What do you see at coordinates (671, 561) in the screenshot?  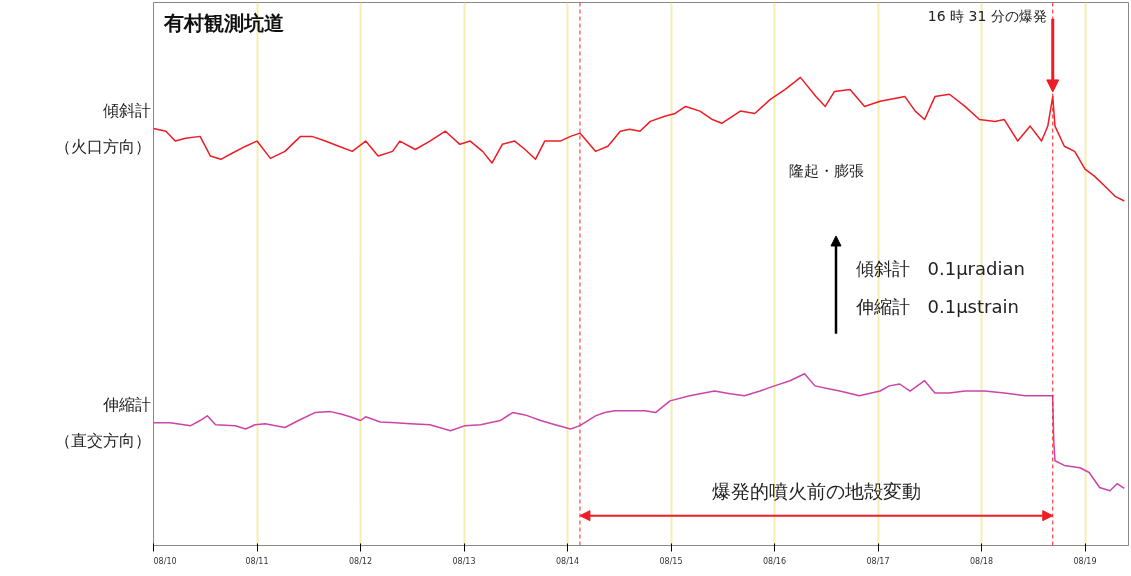 I see `x-tick-label: 08/15` at bounding box center [671, 561].